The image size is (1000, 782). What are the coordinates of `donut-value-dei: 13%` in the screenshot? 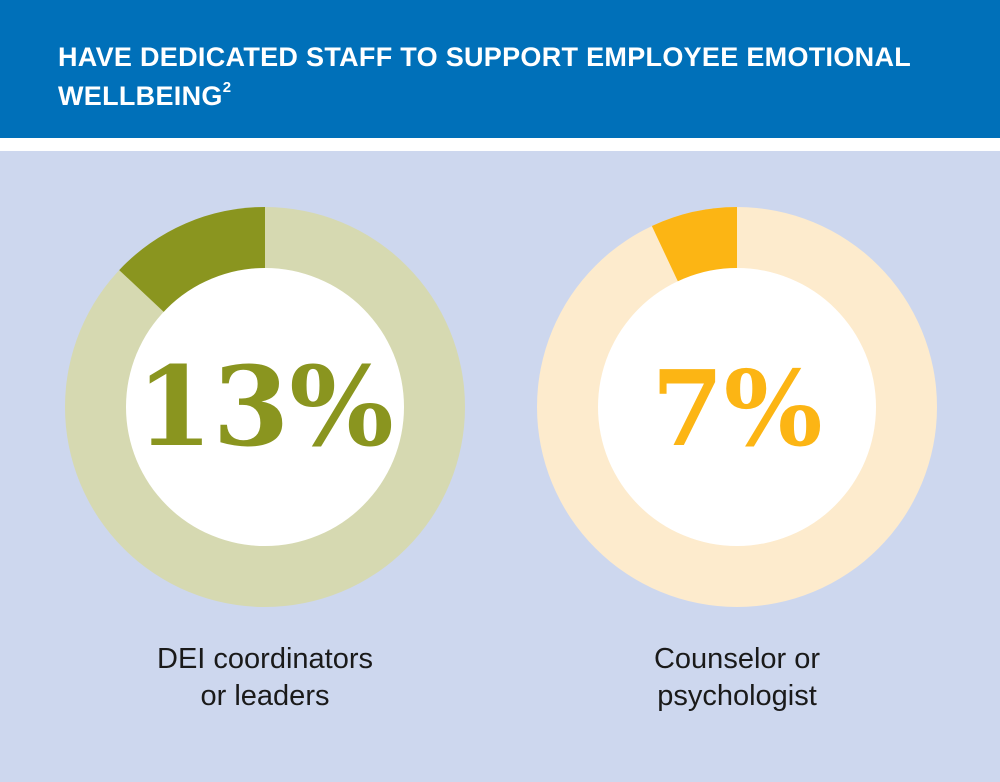 It's located at (265, 406).